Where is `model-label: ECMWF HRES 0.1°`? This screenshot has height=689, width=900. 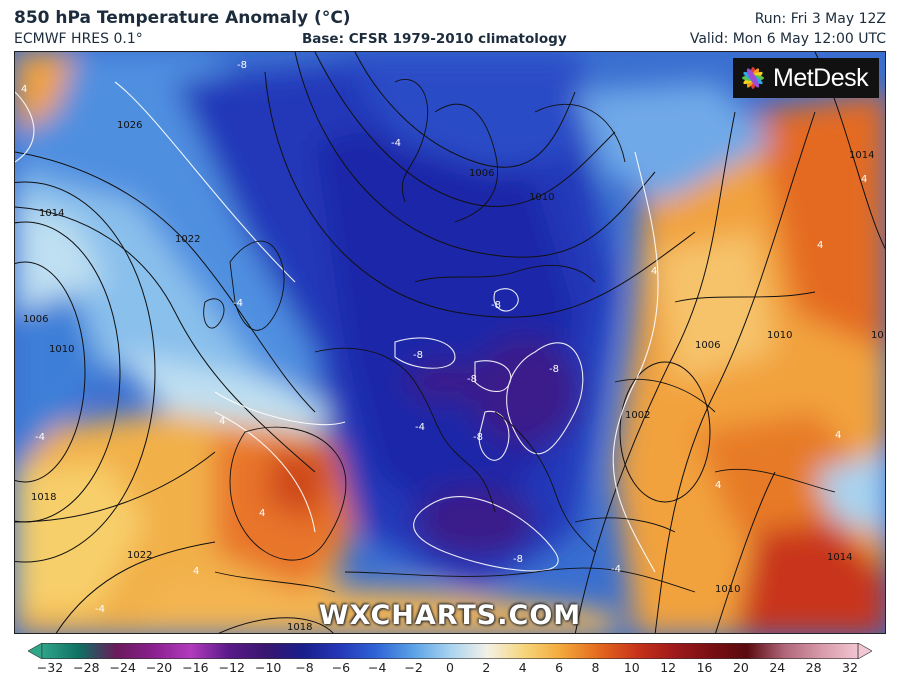 model-label: ECMWF HRES 0.1° is located at coordinates (78, 39).